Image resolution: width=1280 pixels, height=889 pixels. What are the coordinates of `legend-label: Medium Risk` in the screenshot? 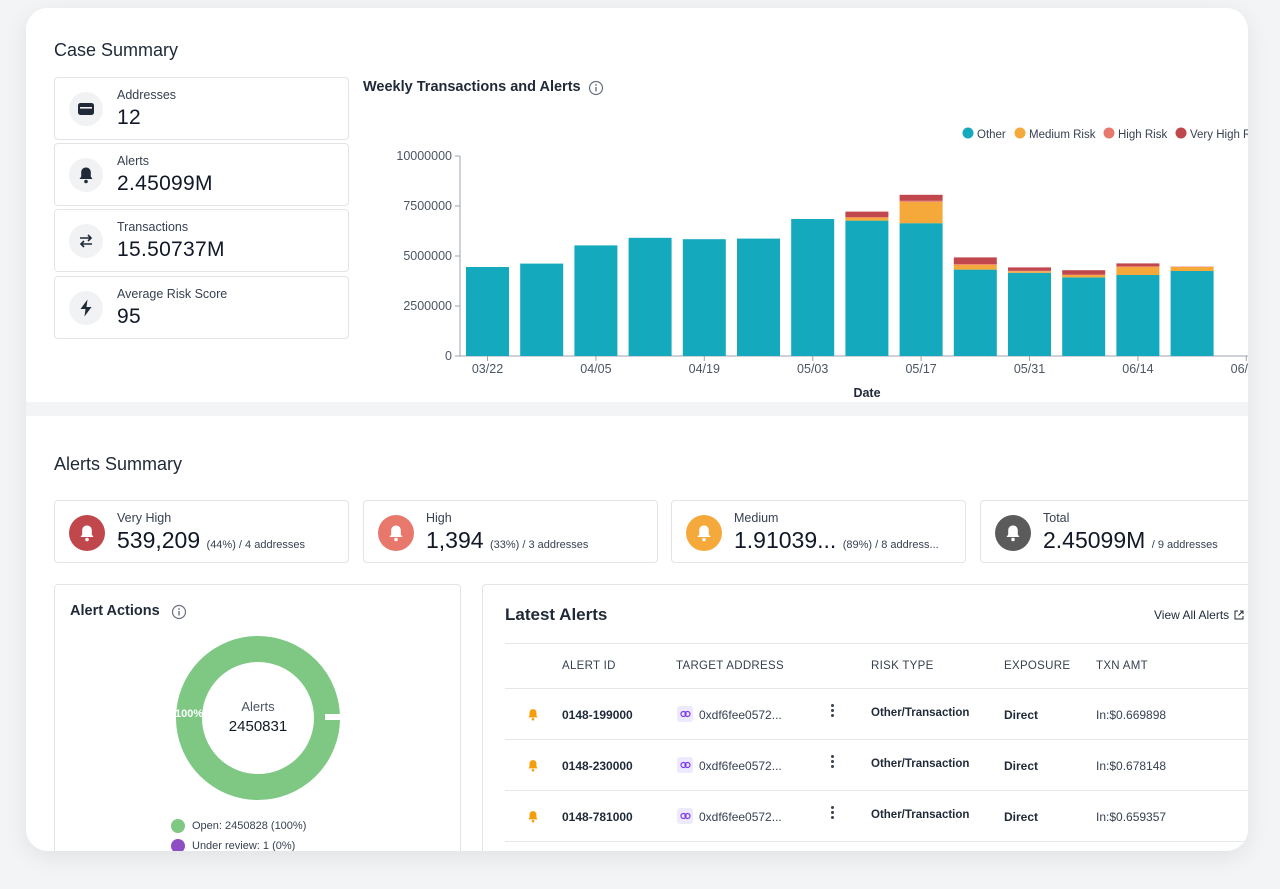 It's located at (1062, 135).